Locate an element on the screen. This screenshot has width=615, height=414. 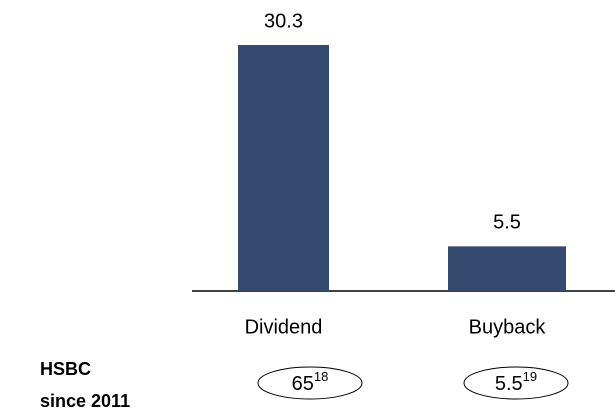
data-label: 30.3 is located at coordinates (283, 21).